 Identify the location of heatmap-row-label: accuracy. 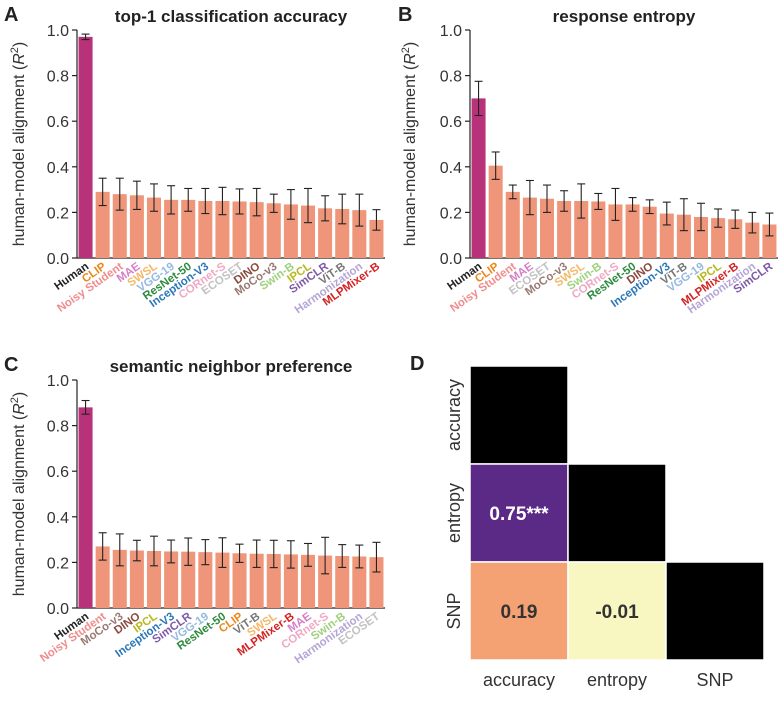
(454, 415).